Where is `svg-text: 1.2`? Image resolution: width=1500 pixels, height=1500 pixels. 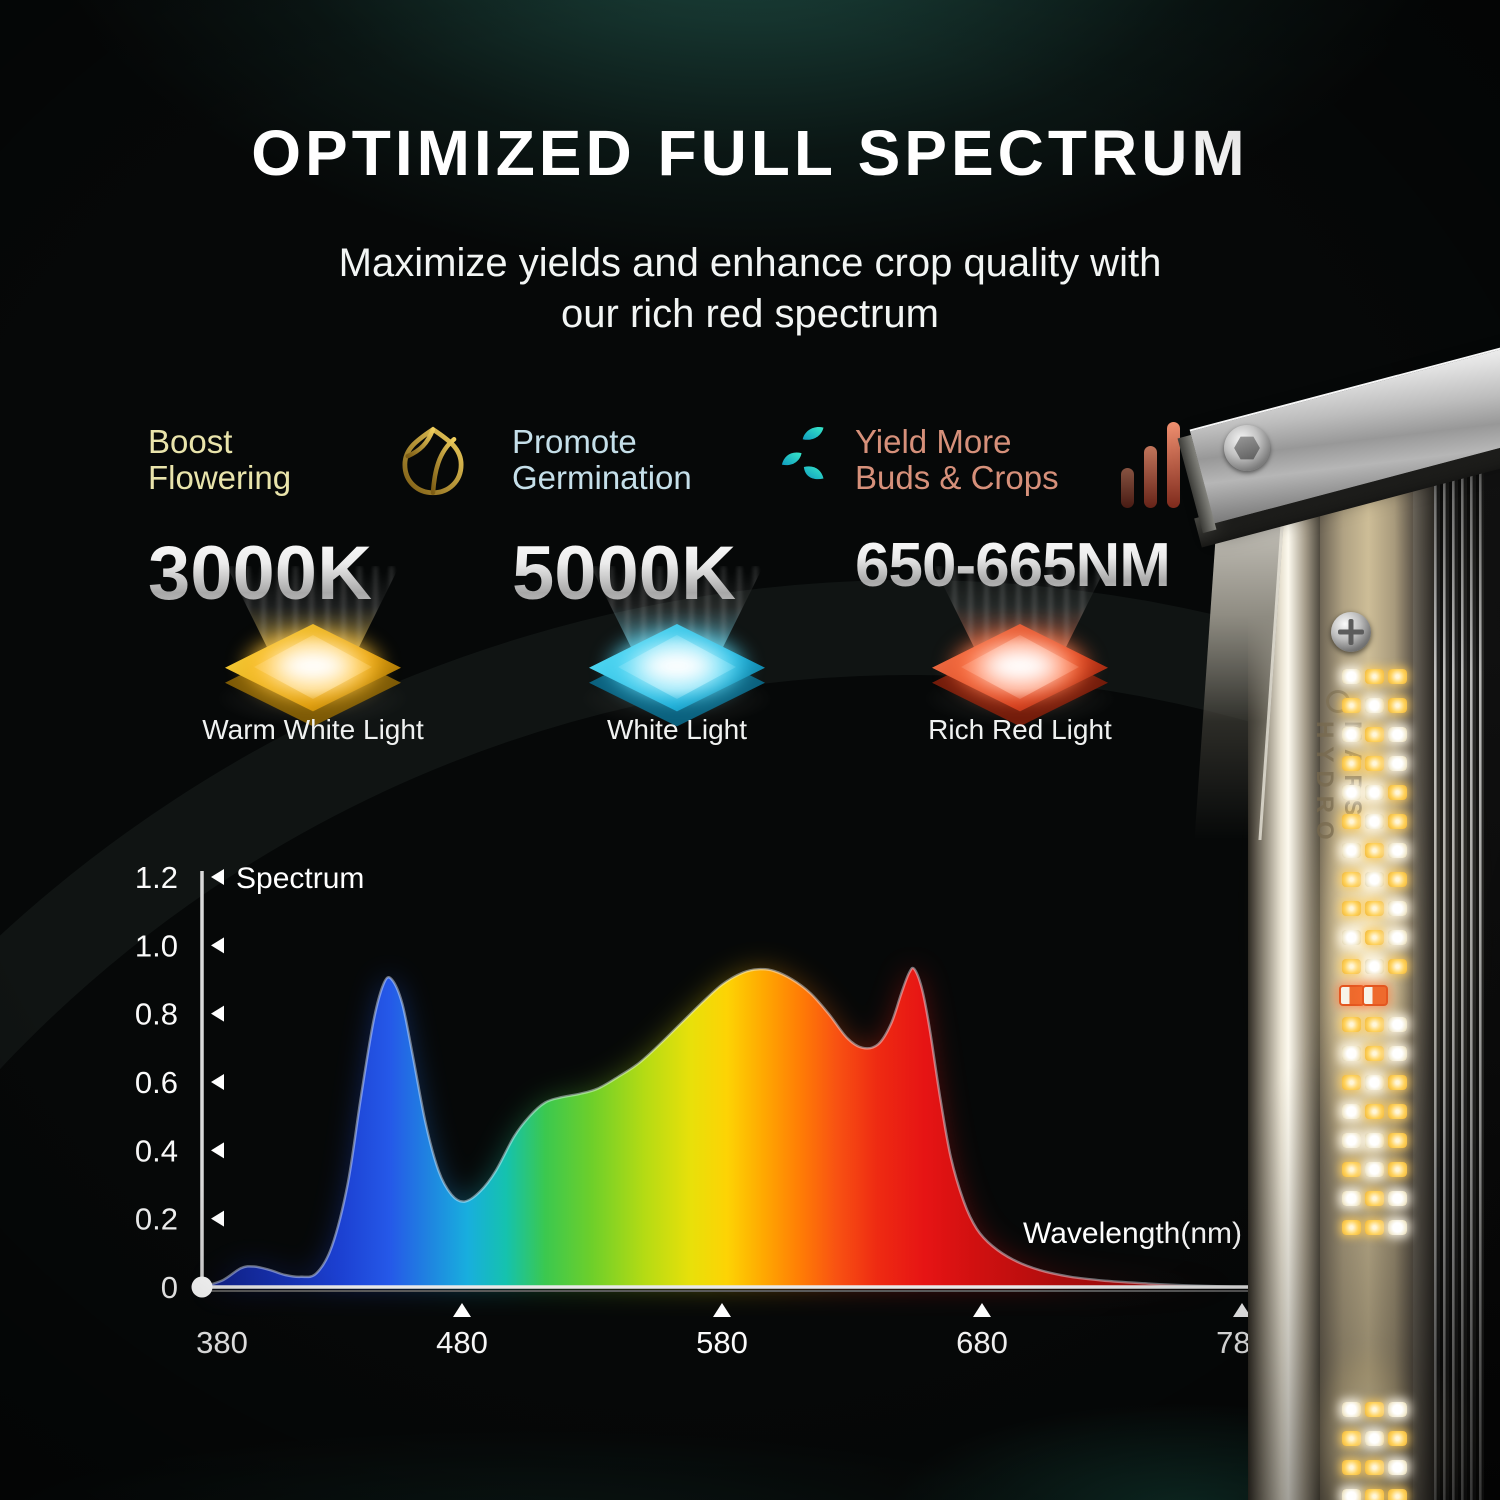
svg-text: 1.2 is located at coordinates (156, 877).